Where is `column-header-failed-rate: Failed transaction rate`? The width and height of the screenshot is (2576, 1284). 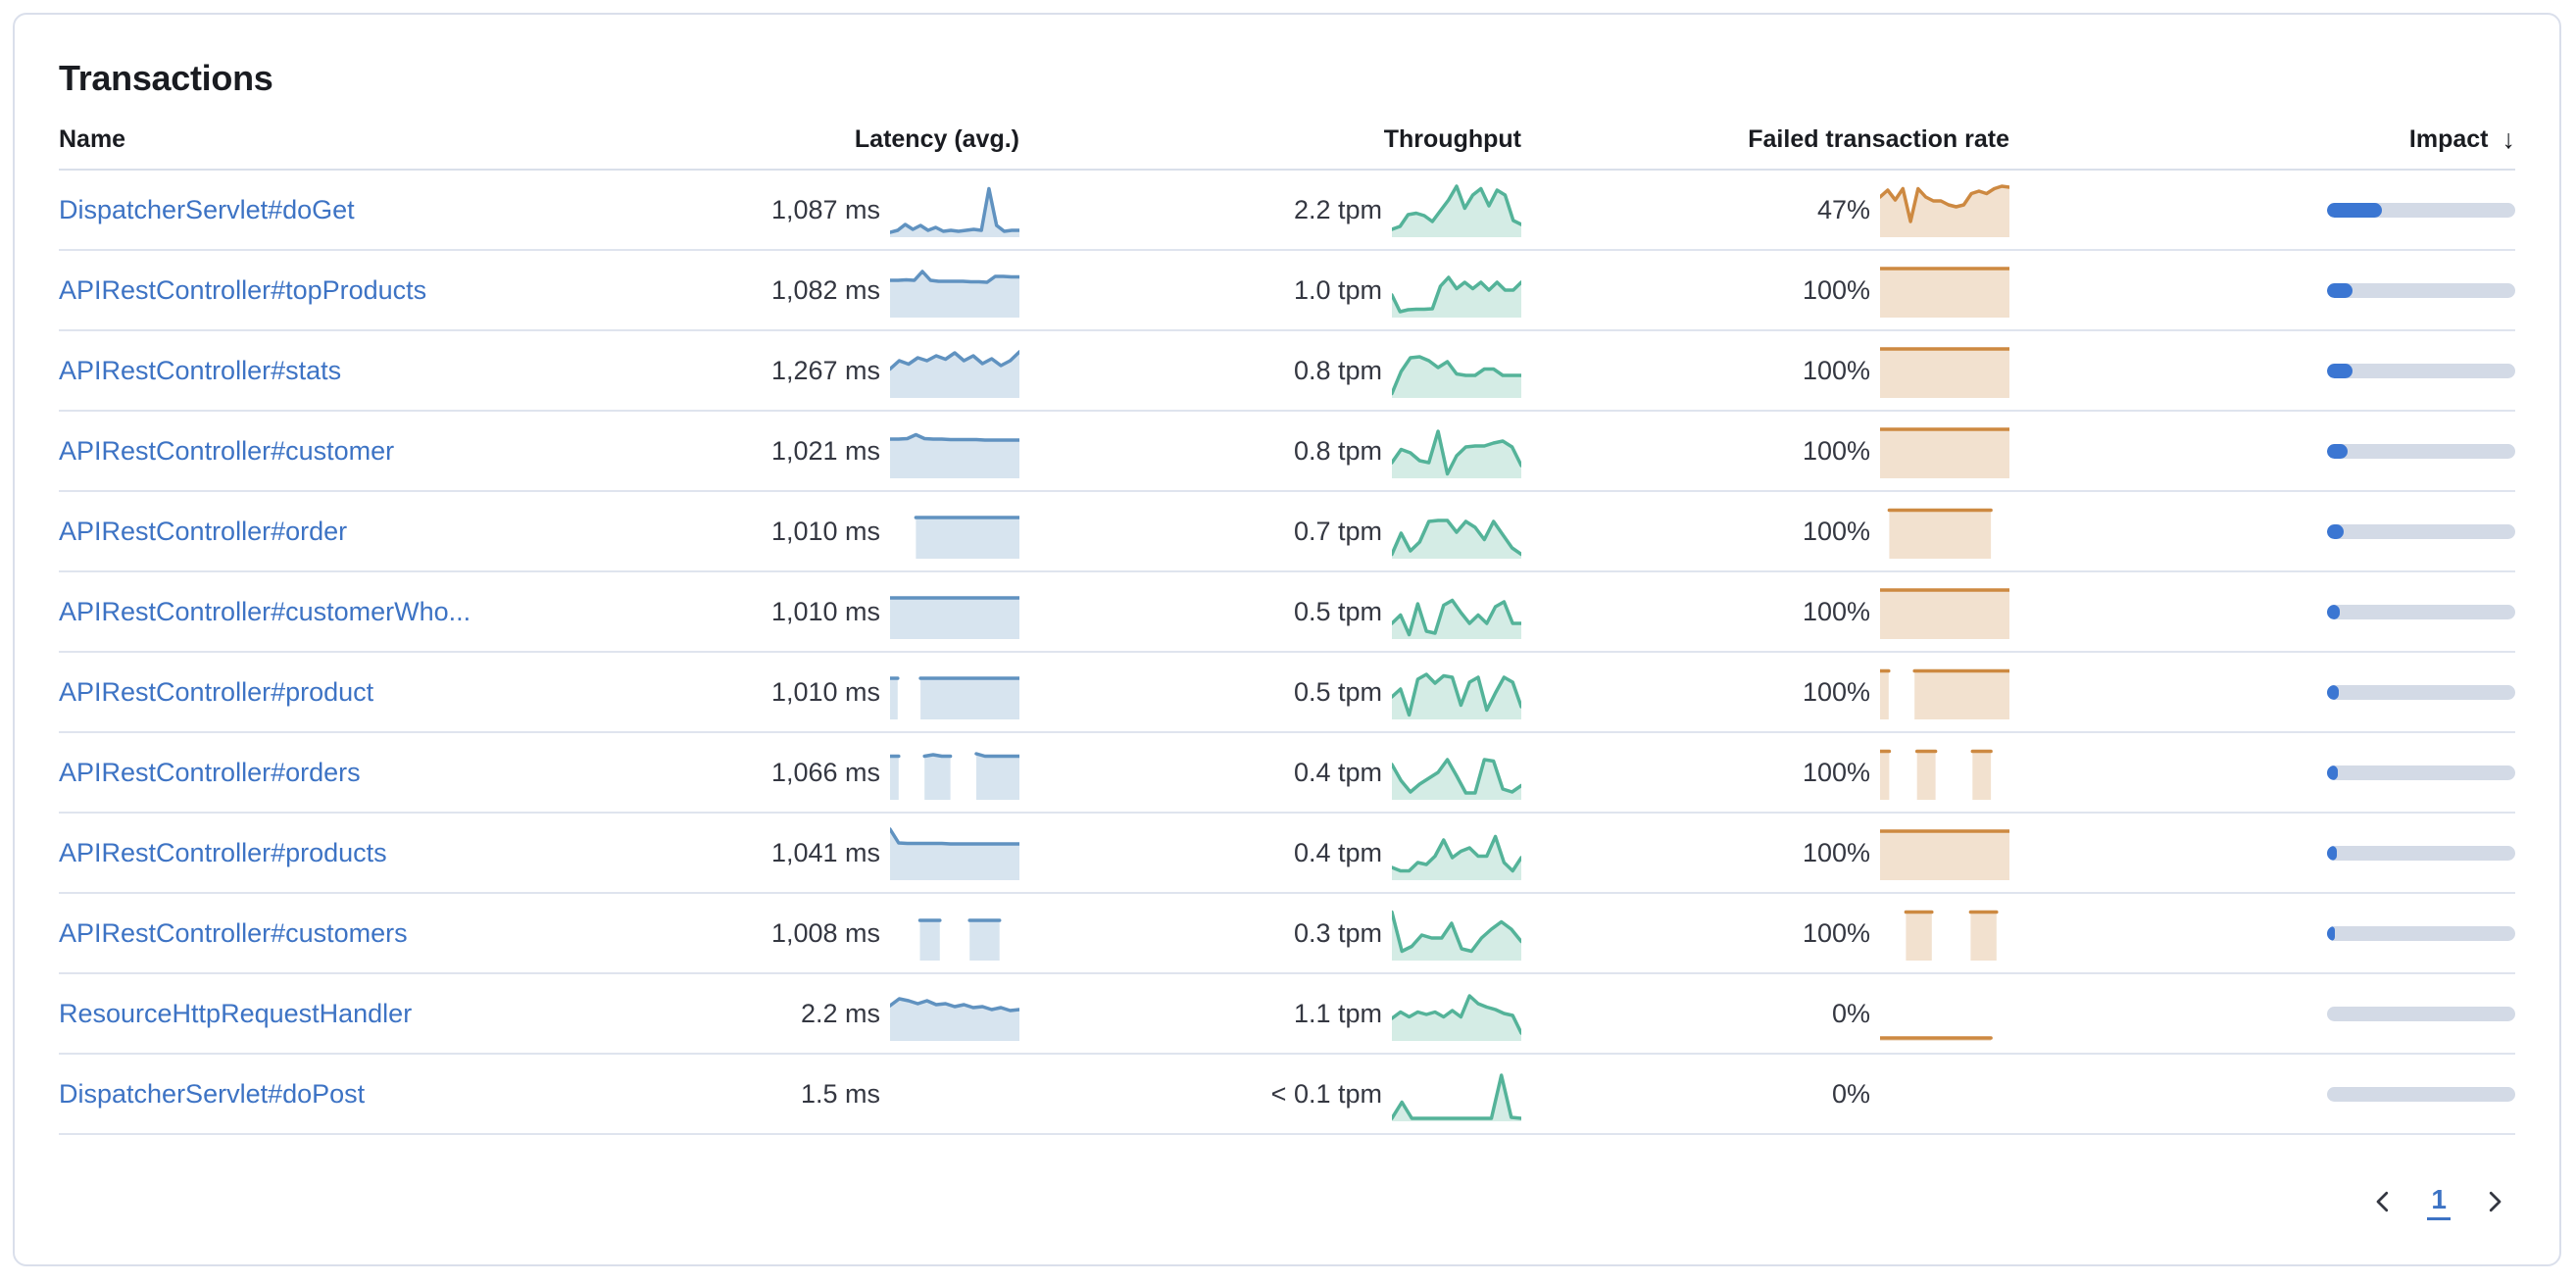
column-header-failed-rate: Failed transaction rate is located at coordinates (1878, 138).